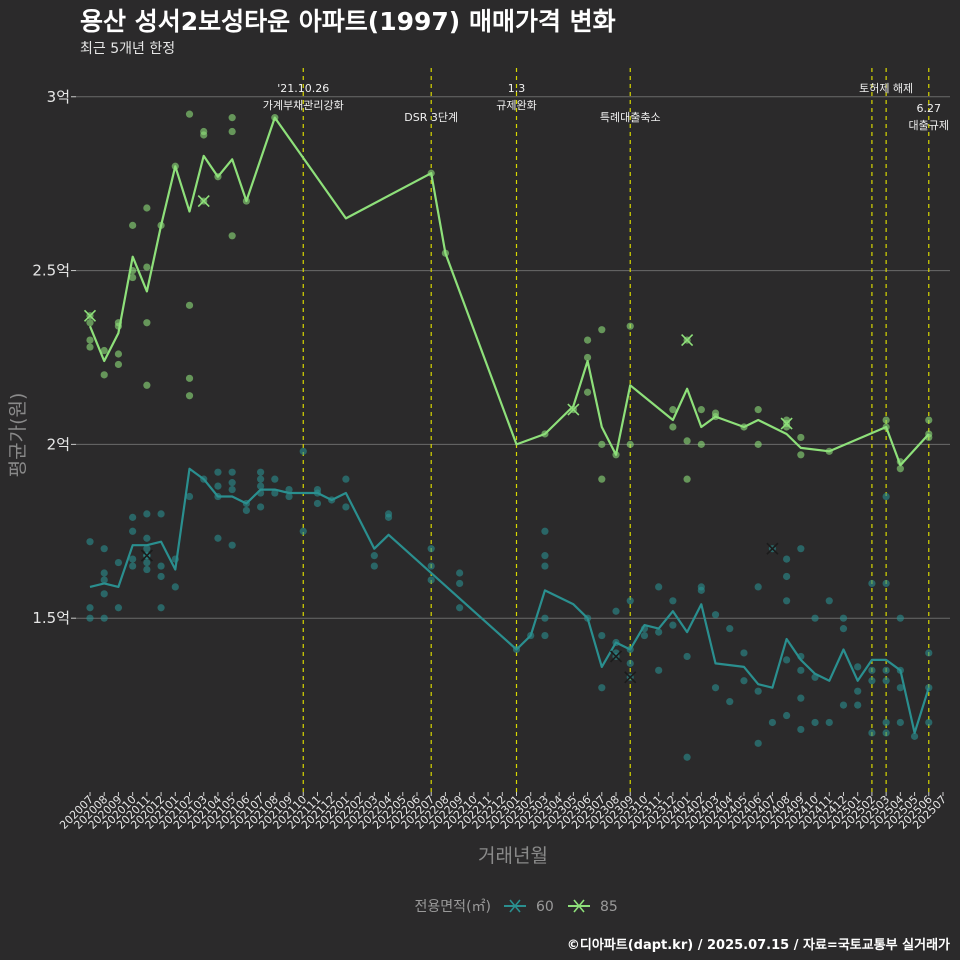  Describe the element at coordinates (453, 907) in the screenshot. I see `legend-title: 전용면적(㎡)` at that location.